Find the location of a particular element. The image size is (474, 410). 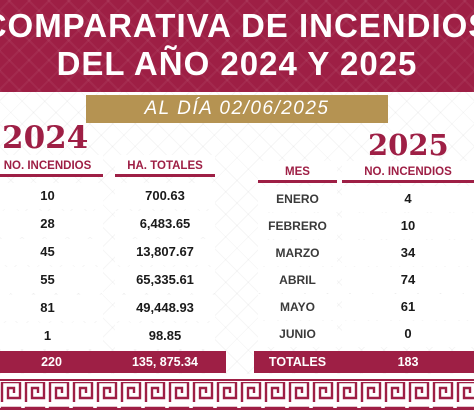

table-cell-incendios-2024: 45 is located at coordinates (51, 252).